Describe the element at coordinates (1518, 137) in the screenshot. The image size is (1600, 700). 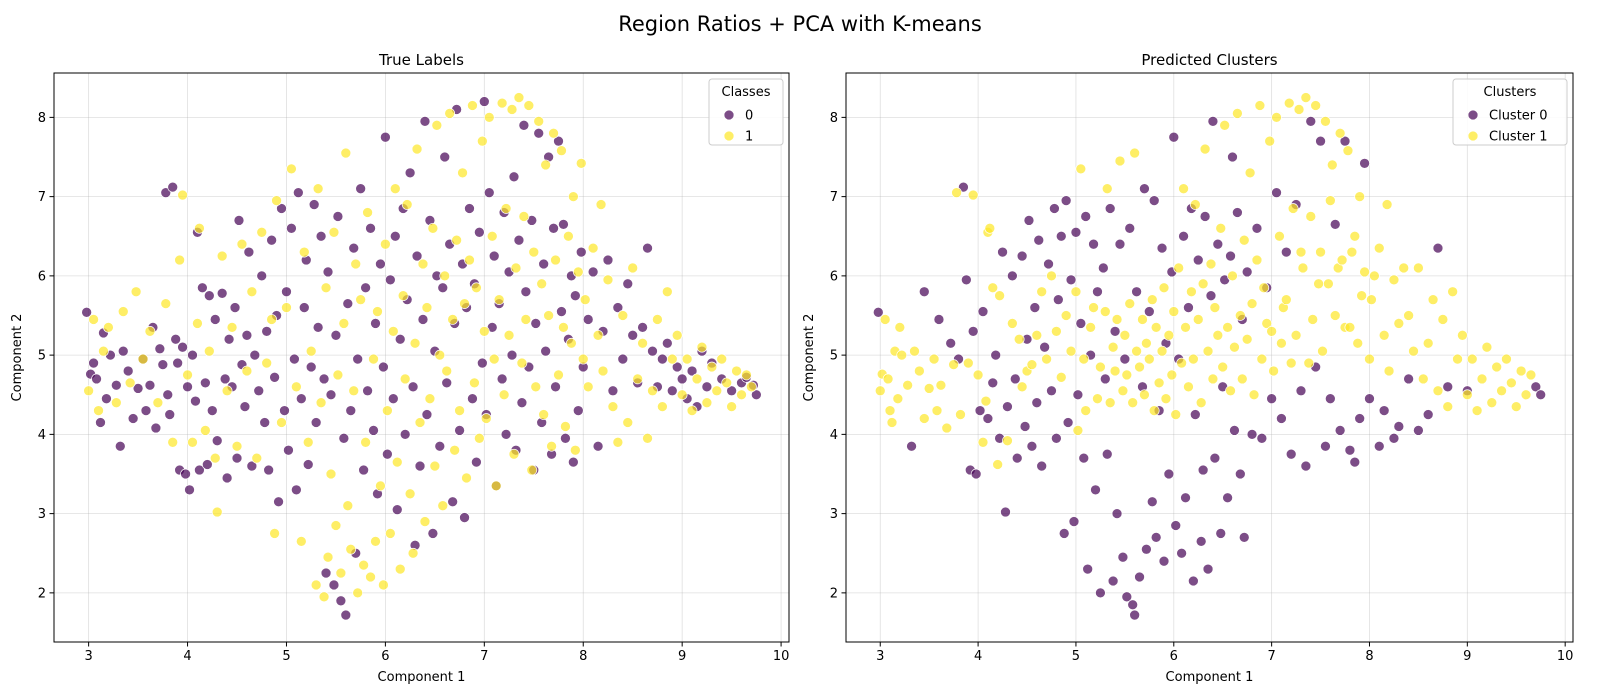
I see `legend-label: Cluster 1` at that location.